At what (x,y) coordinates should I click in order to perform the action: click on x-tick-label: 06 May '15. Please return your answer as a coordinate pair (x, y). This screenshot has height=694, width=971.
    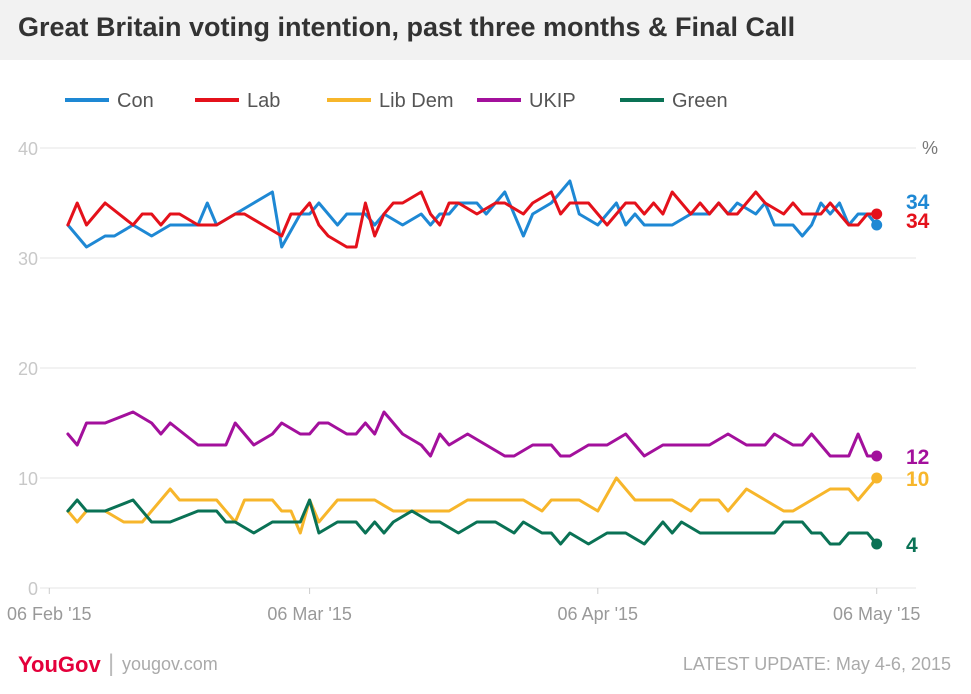
    Looking at the image, I should click on (877, 614).